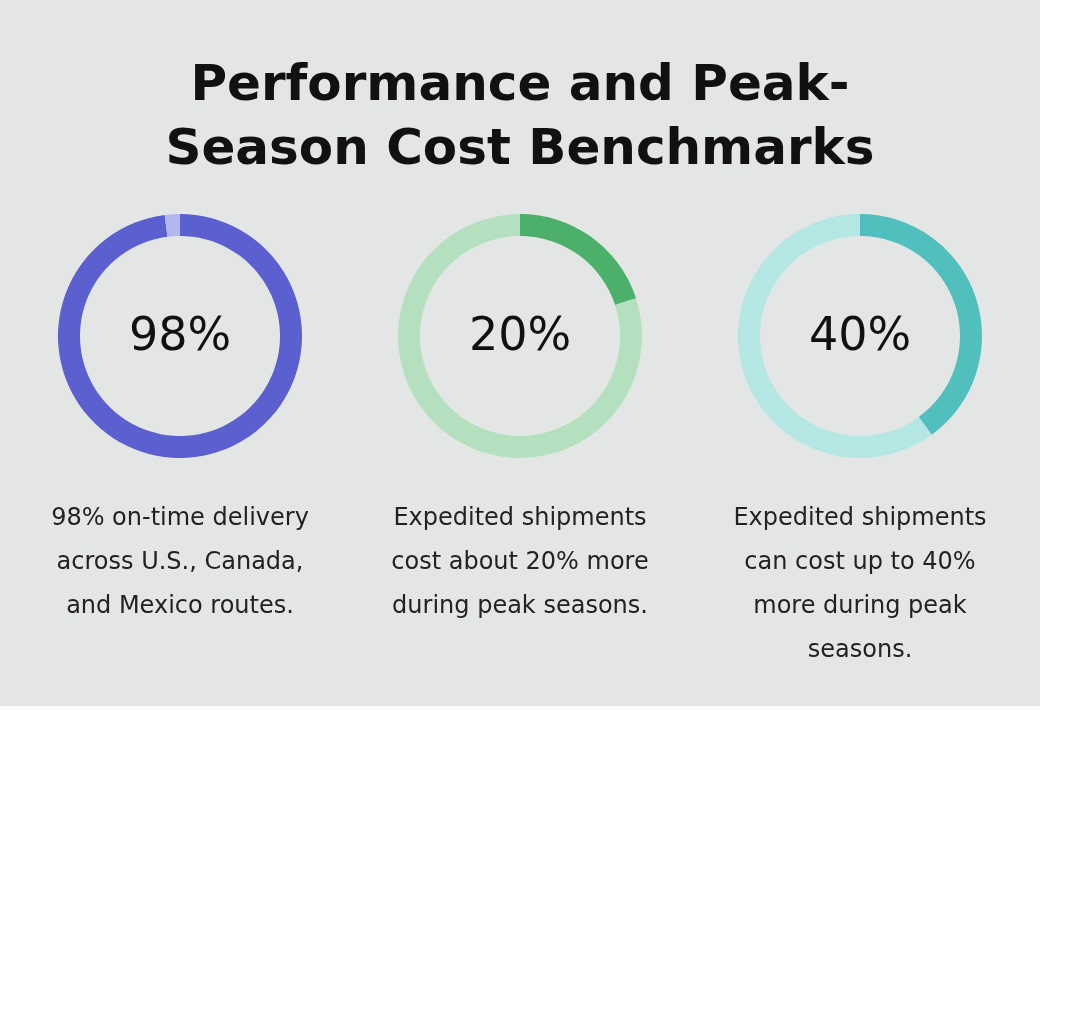 This screenshot has width=1080, height=1026. I want to click on data-label: 98%, so click(180, 334).